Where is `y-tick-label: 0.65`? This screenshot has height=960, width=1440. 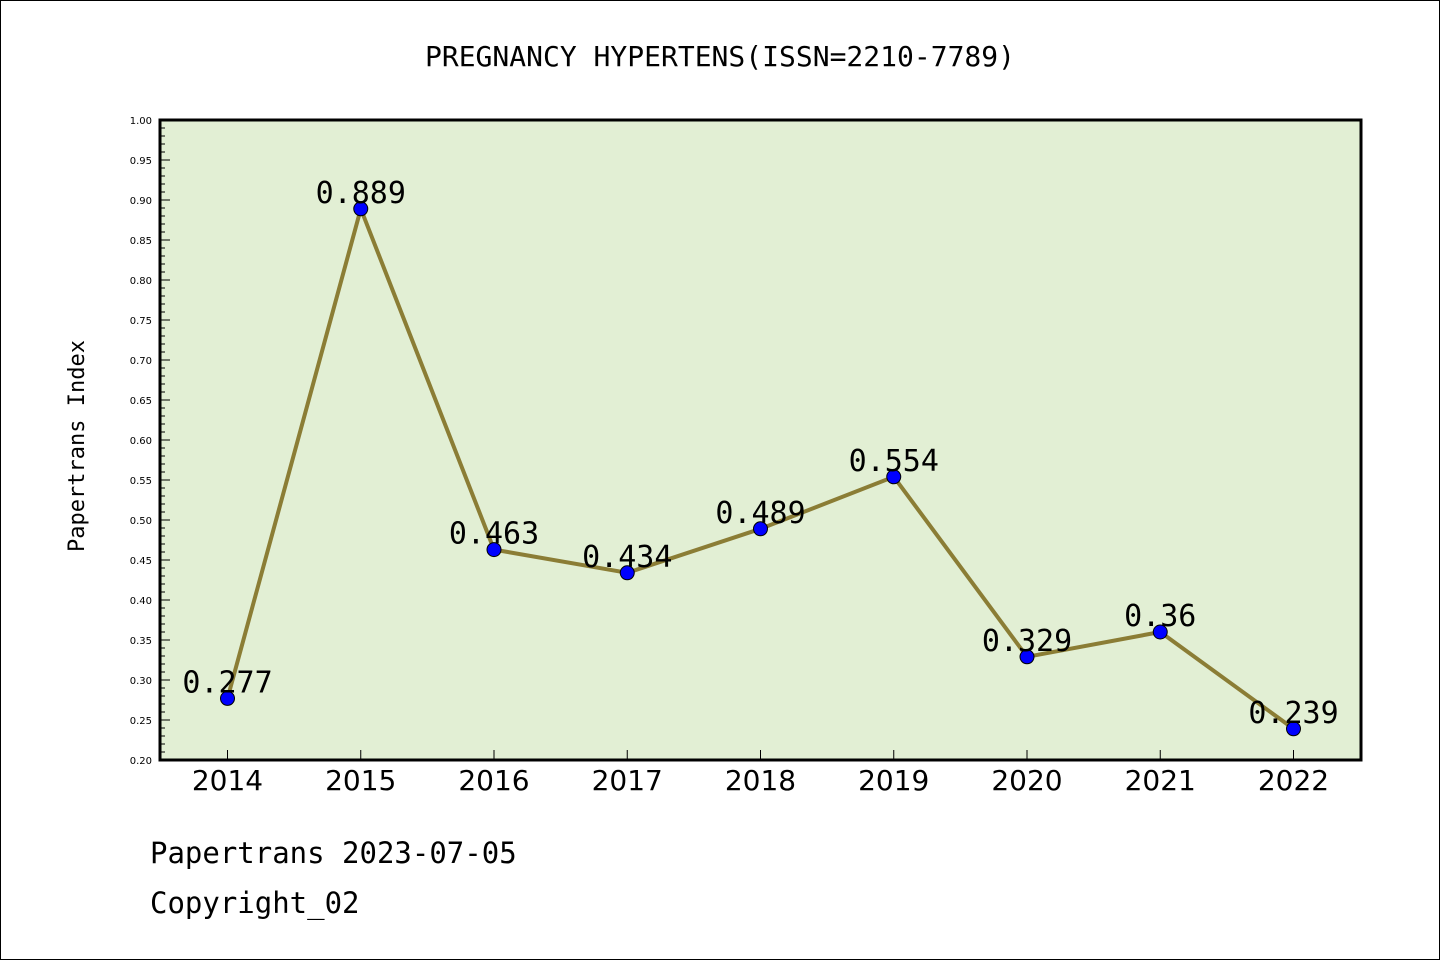
y-tick-label: 0.65 is located at coordinates (141, 401).